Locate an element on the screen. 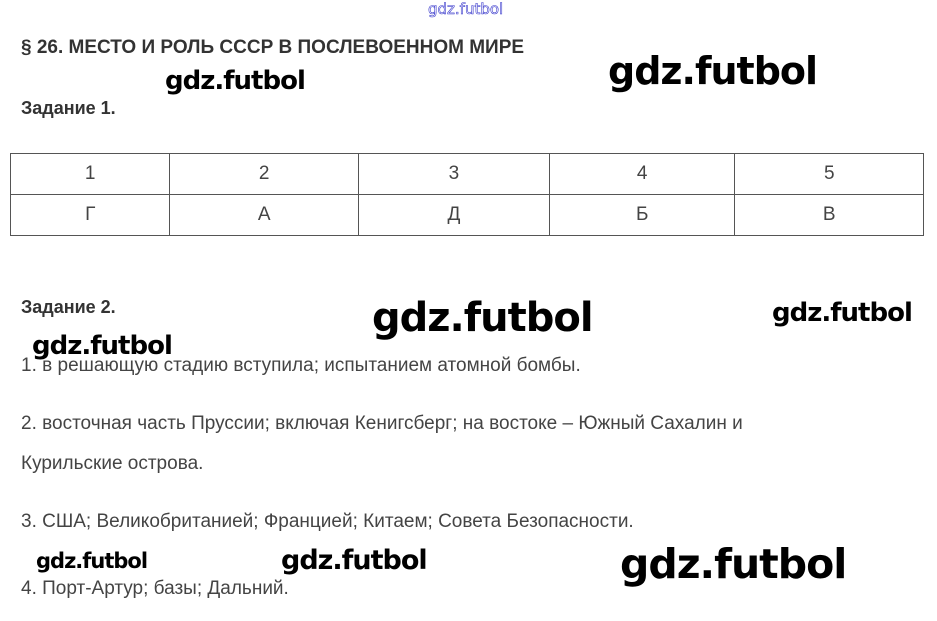 The image size is (937, 621). table-cell: Г is located at coordinates (90, 215).